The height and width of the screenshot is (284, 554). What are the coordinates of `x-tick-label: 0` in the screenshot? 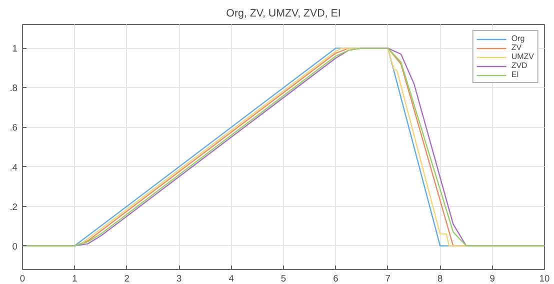 It's located at (23, 279).